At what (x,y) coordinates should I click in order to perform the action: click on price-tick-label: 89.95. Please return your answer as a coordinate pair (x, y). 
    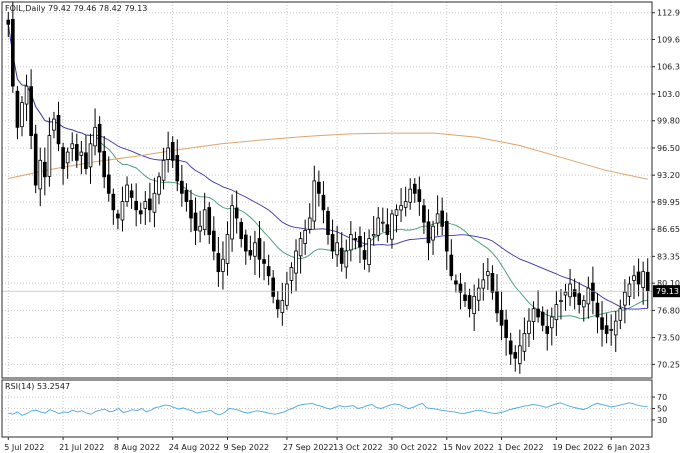
    Looking at the image, I should click on (668, 202).